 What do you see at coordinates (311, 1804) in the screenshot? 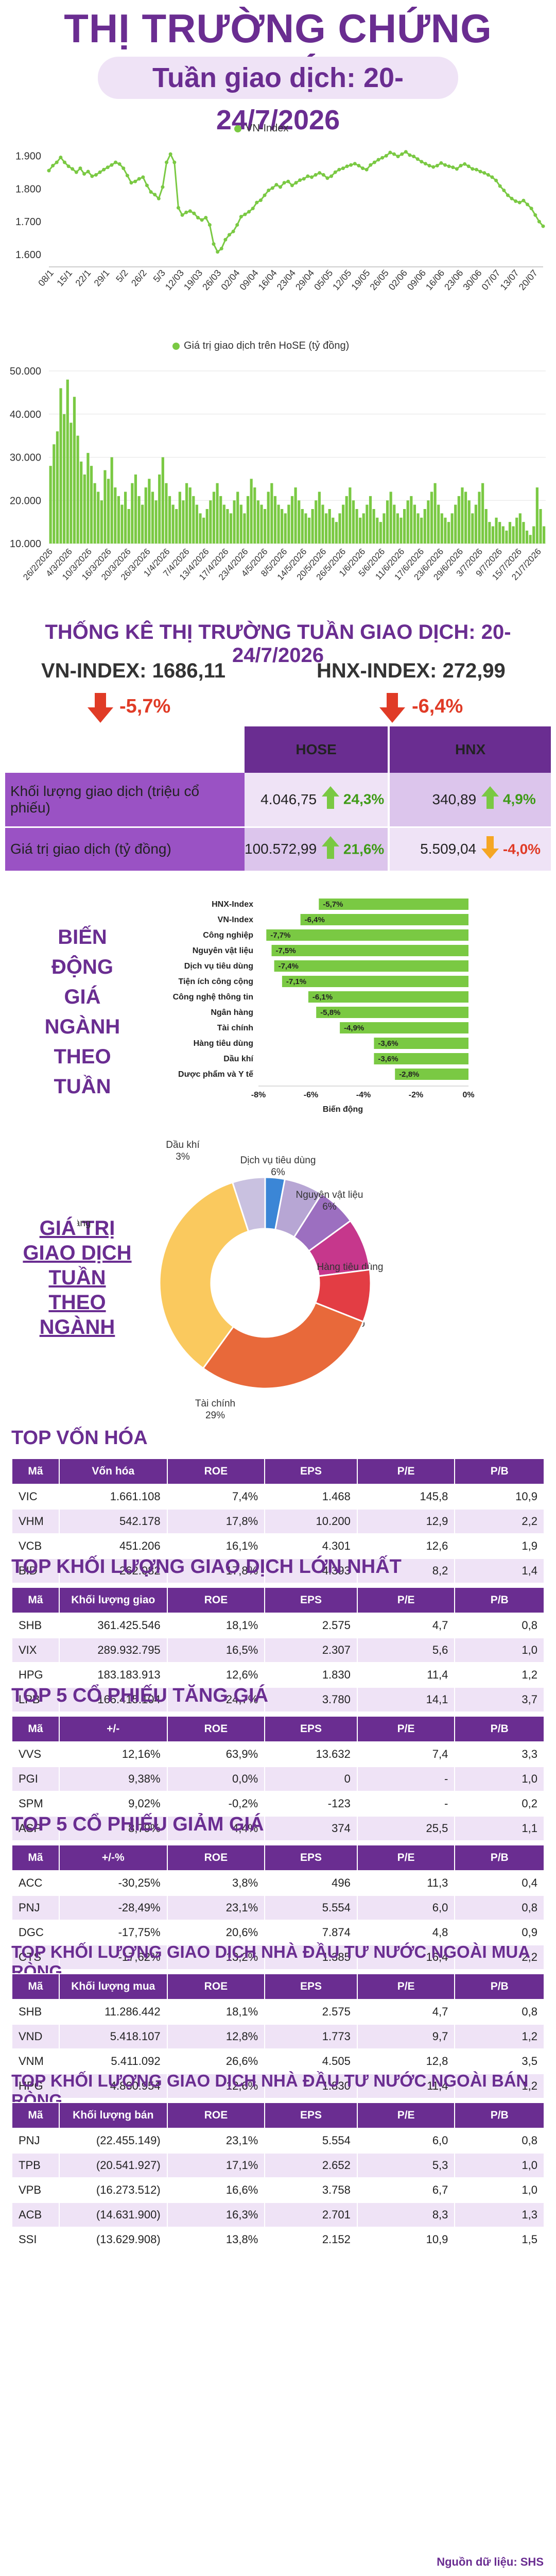
I see `value-cell: -123` at bounding box center [311, 1804].